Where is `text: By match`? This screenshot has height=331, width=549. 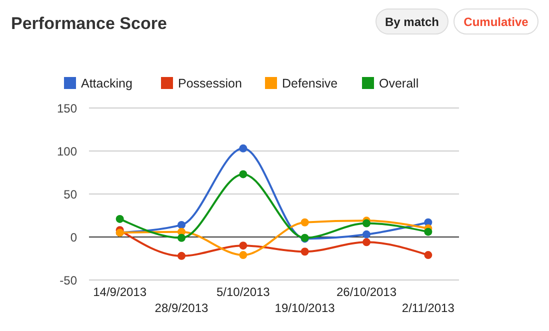
text: By match is located at coordinates (412, 22).